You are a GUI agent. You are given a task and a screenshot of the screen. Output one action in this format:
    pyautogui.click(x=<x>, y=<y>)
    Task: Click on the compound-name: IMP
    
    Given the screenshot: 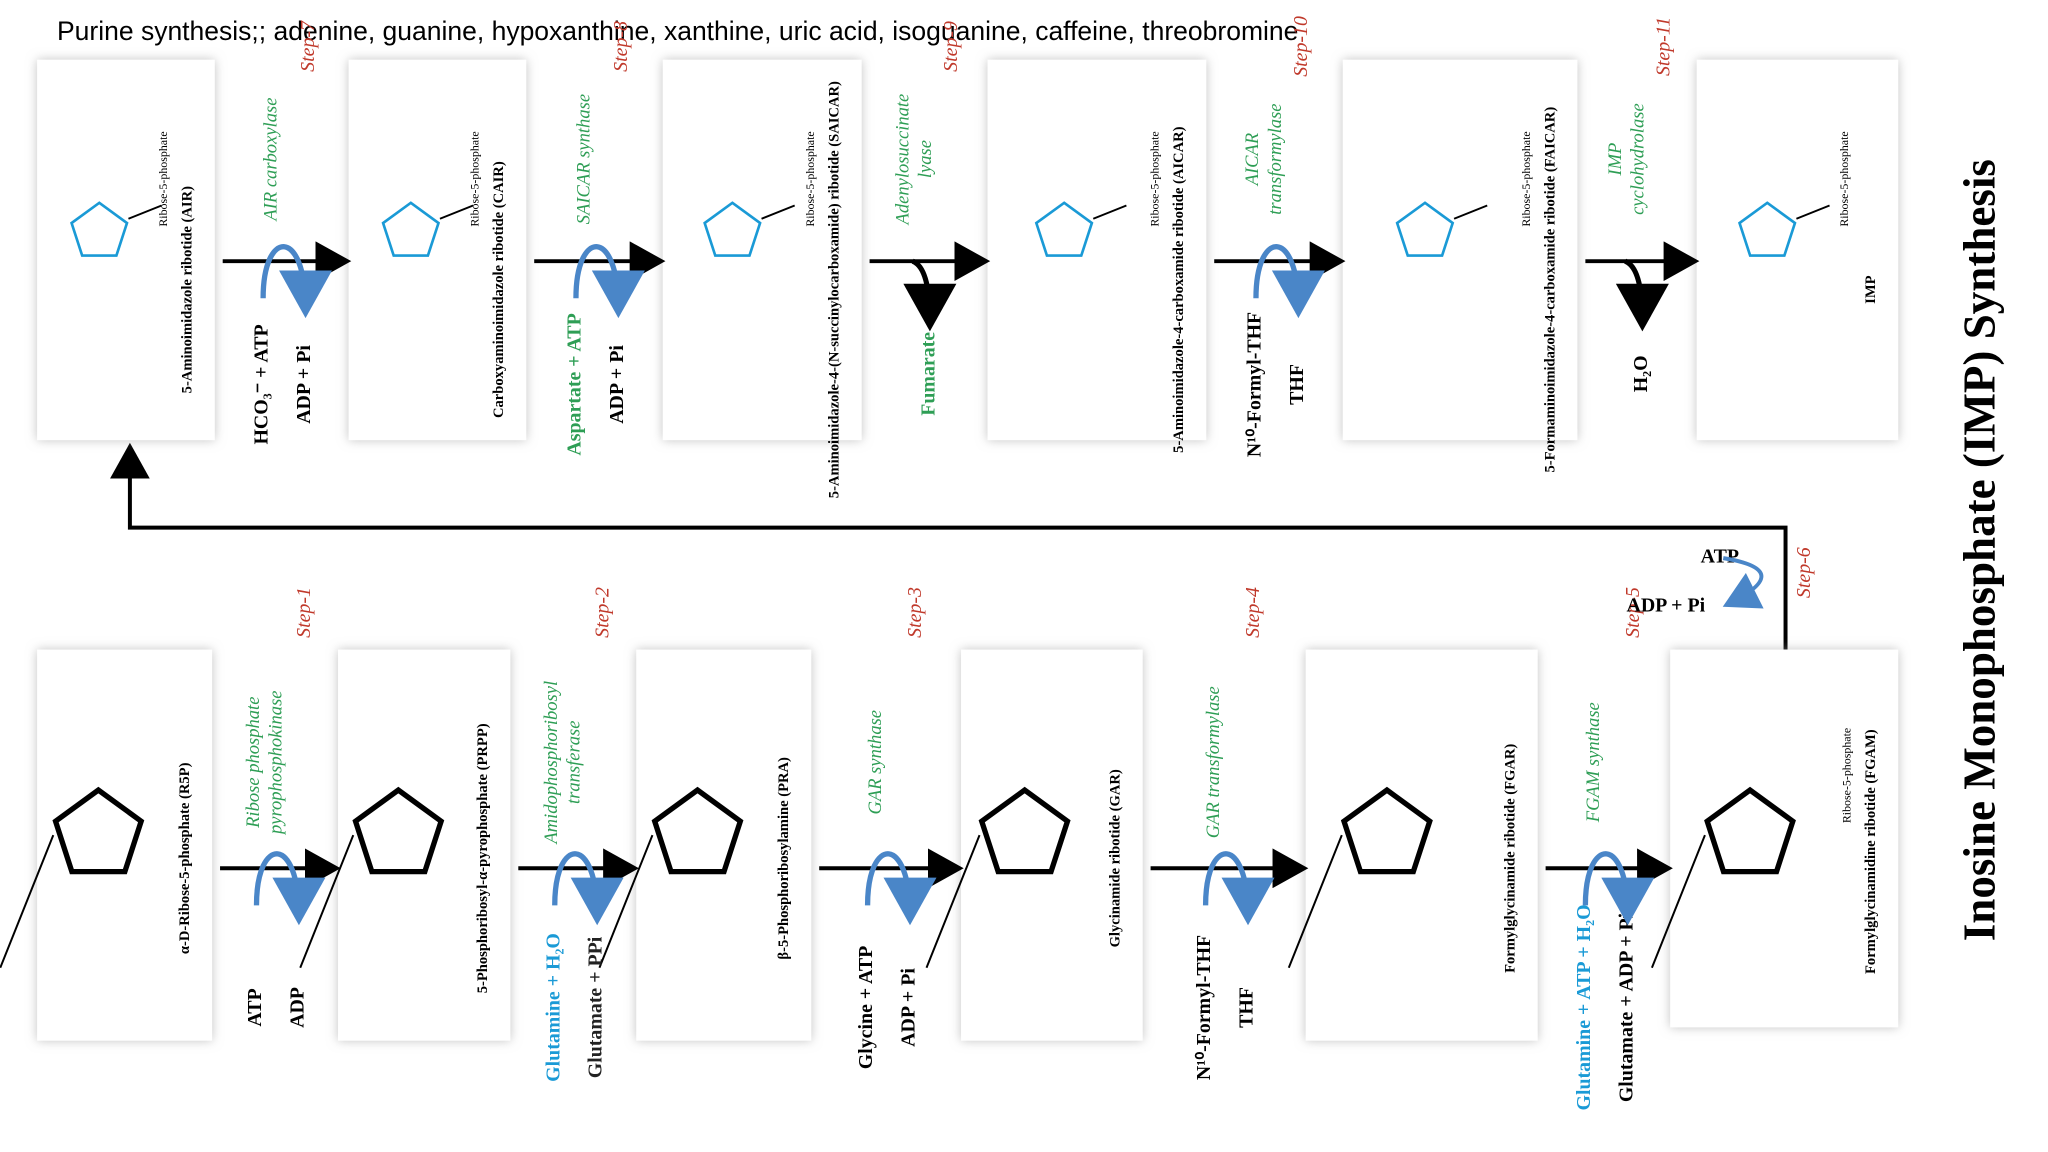 What is the action you would take?
    pyautogui.click(x=1871, y=289)
    